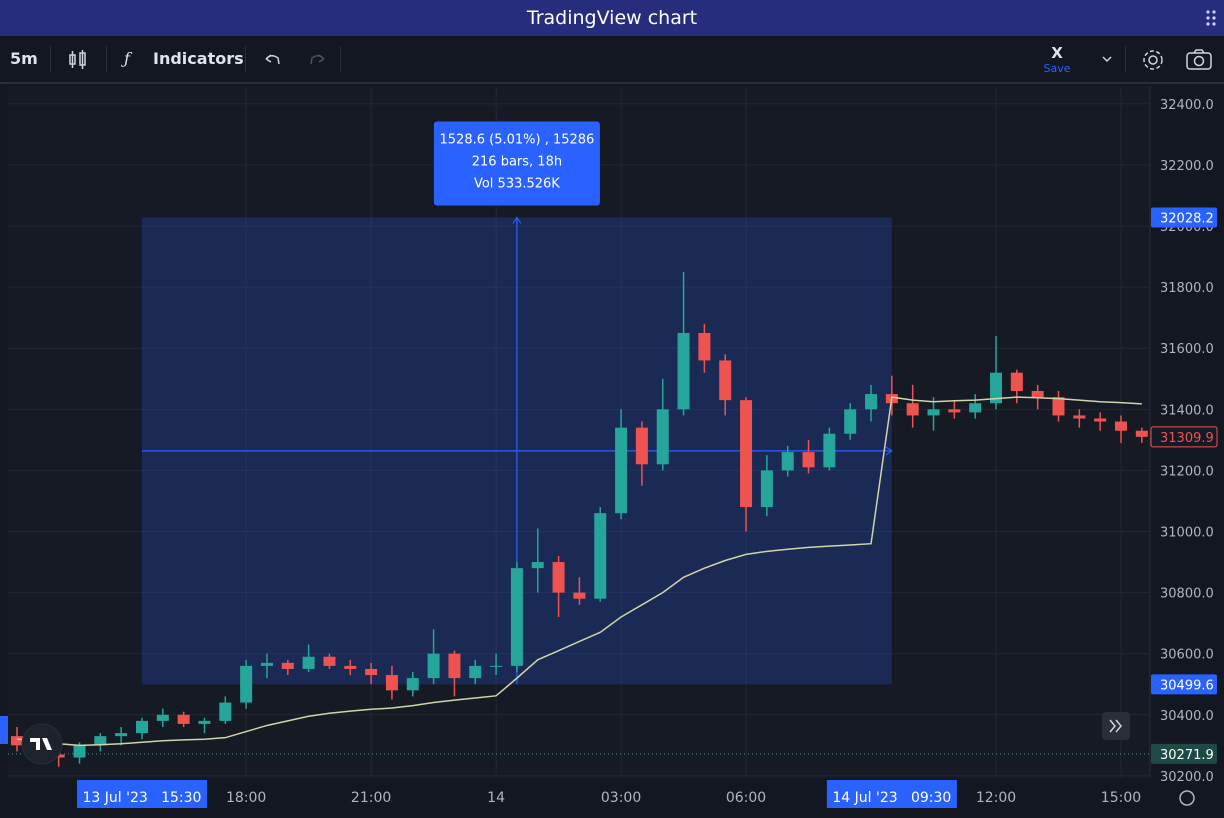 The height and width of the screenshot is (818, 1224). Describe the element at coordinates (24, 58) in the screenshot. I see `interval-button: 5m` at that location.